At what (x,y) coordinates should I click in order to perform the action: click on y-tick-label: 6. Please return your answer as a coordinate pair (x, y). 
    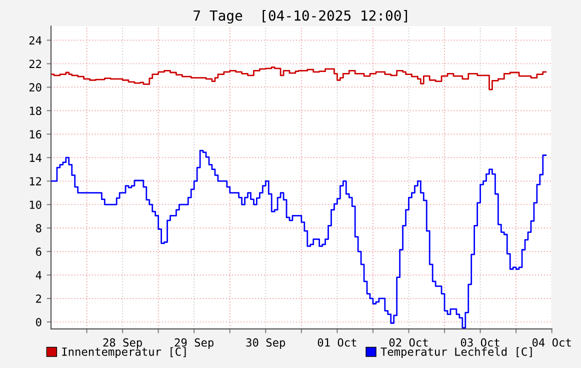
    Looking at the image, I should click on (39, 252).